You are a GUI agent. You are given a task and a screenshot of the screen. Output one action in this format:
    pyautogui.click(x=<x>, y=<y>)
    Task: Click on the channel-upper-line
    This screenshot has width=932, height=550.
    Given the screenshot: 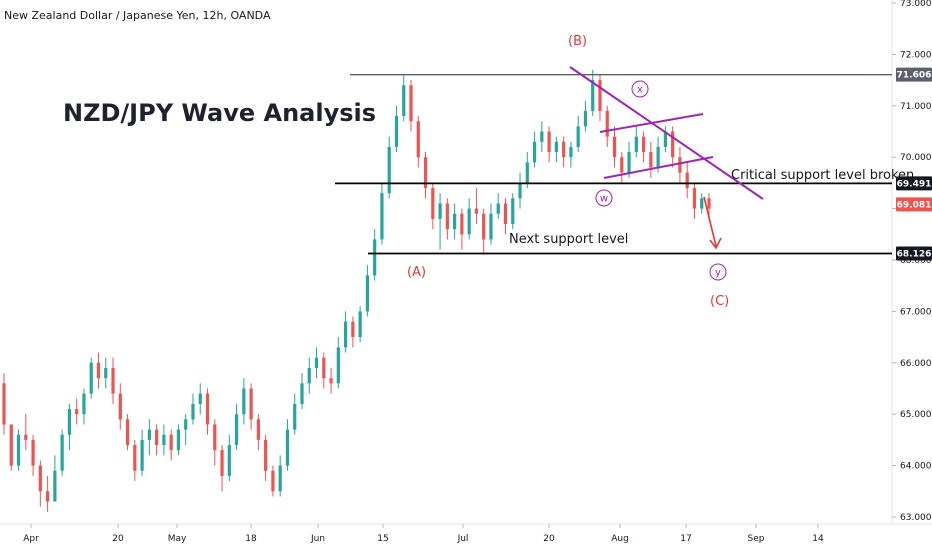 What is the action you would take?
    pyautogui.click(x=651, y=123)
    